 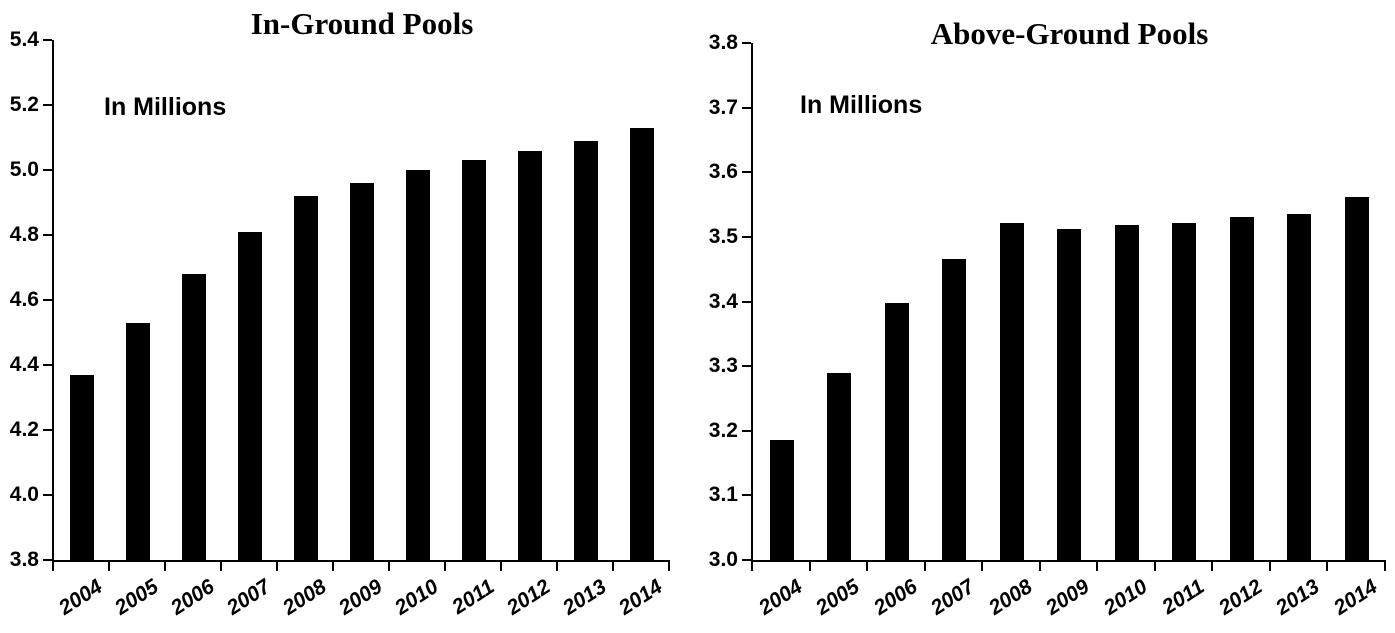 What do you see at coordinates (362, 23) in the screenshot?
I see `chart-title-in-ground: In-Ground Pools` at bounding box center [362, 23].